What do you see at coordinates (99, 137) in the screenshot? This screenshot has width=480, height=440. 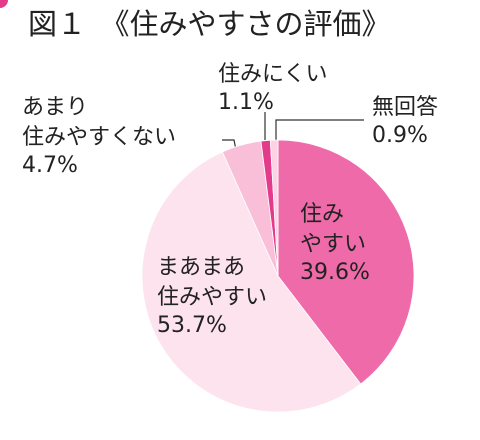 I see `slice-label: 住みやすくない` at bounding box center [99, 137].